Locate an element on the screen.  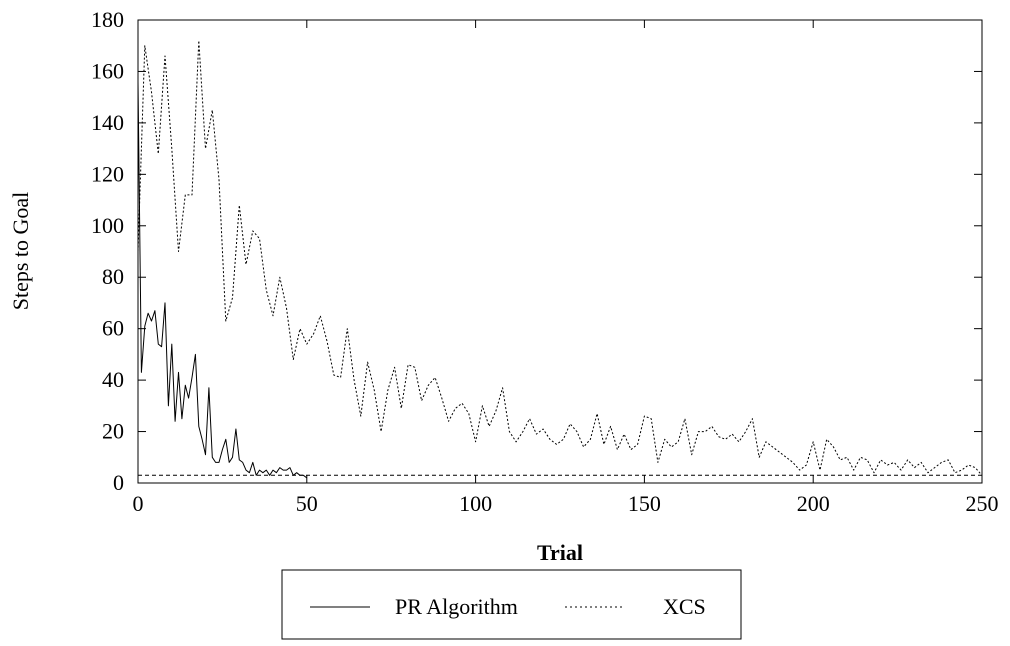
x-tick-label-100: 100 is located at coordinates (475, 503).